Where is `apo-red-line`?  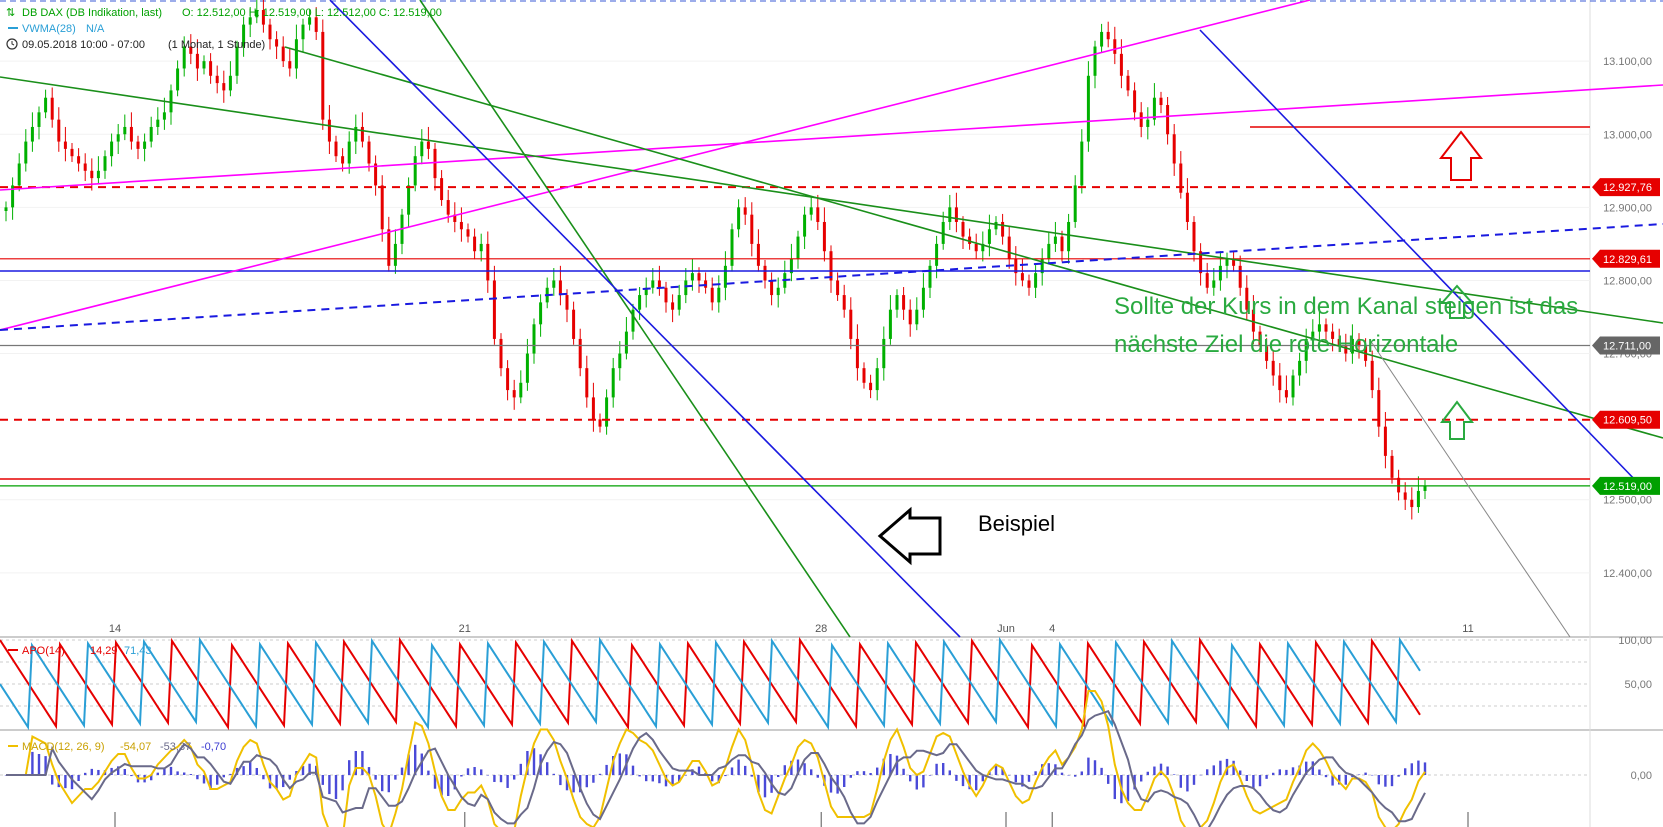 apo-red-line is located at coordinates (710, 683).